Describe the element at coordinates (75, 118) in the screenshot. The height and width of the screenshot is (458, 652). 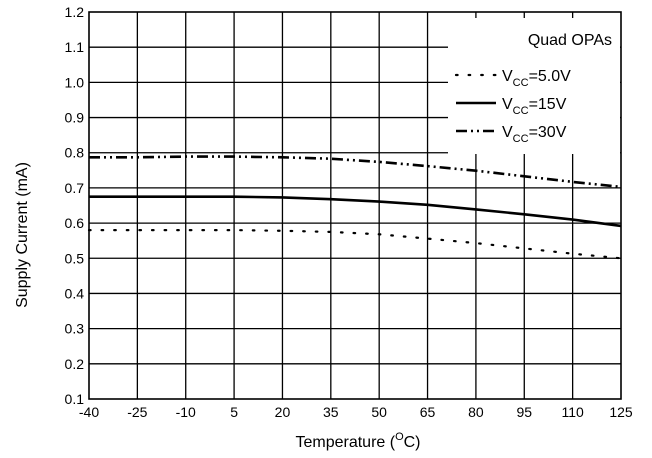
I see `y-tick-label: 0.9` at that location.